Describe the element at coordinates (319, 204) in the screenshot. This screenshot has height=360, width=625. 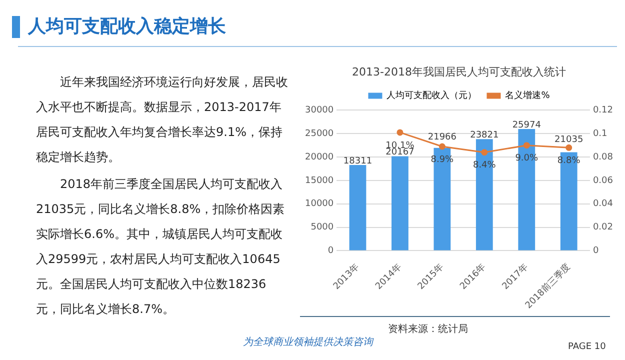
I see `y-tick-label: 10000` at that location.